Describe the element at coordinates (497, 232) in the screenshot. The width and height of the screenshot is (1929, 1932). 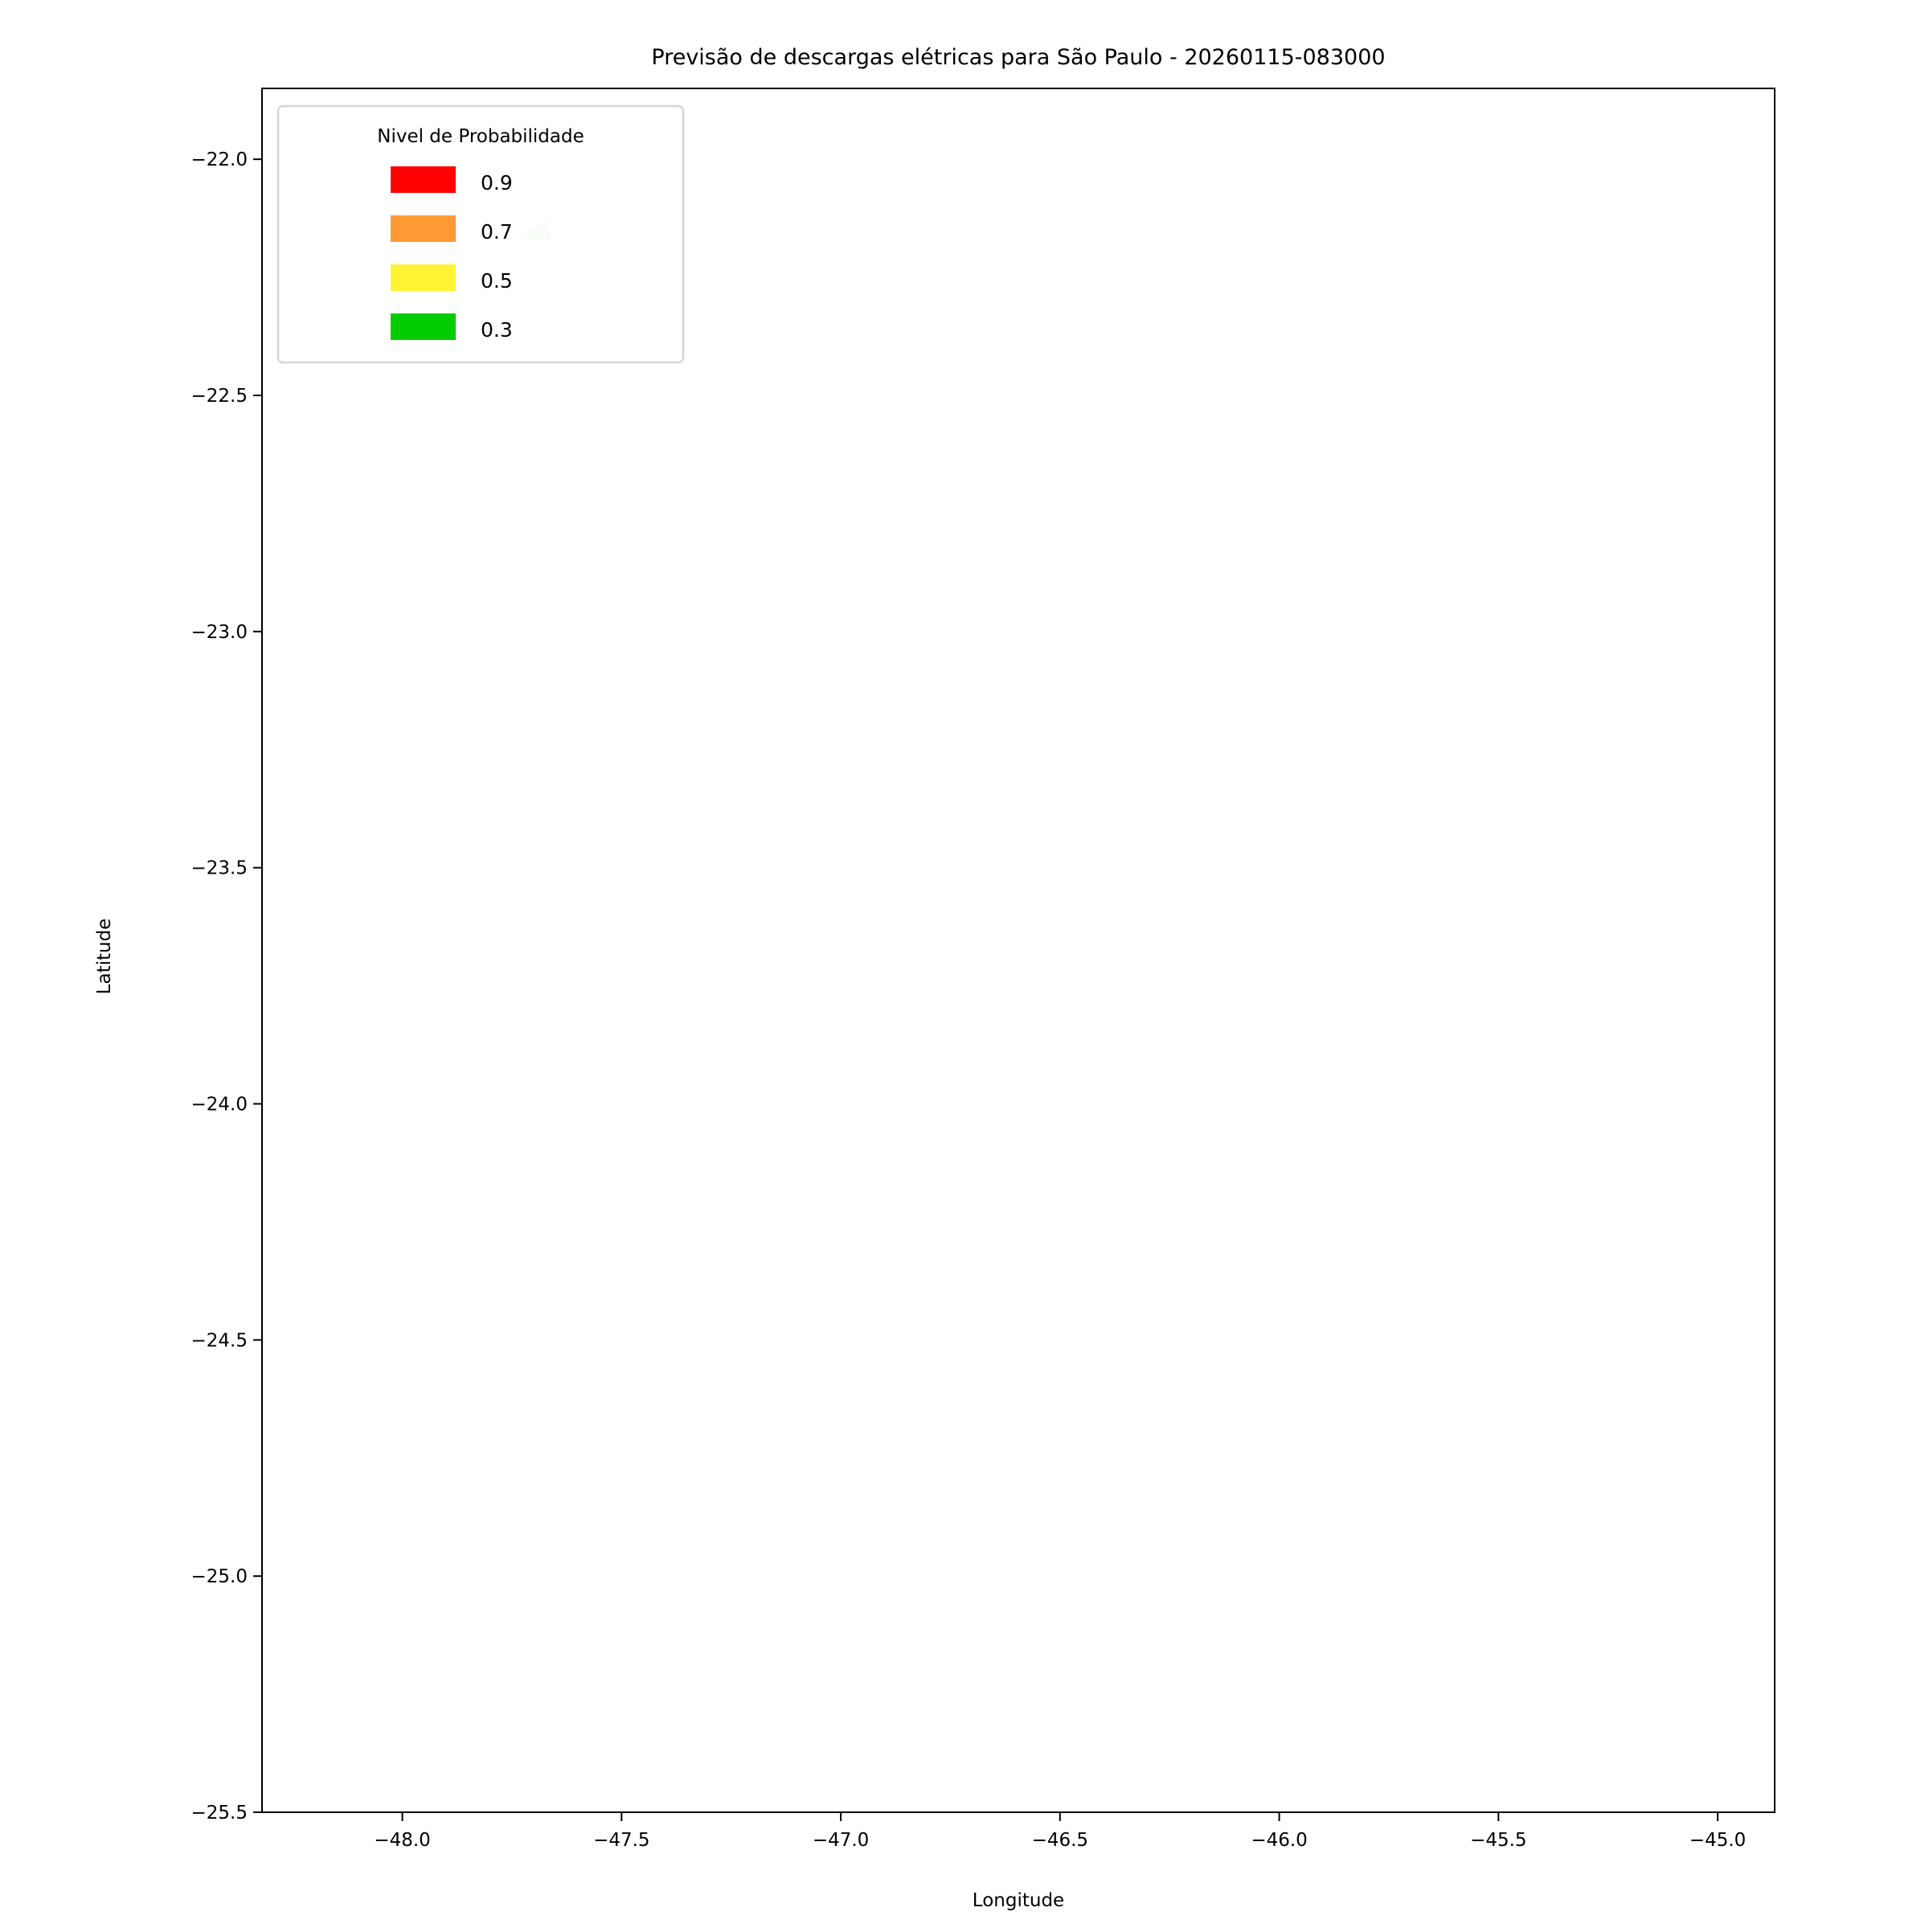
I see `legend-label: 0.7` at that location.